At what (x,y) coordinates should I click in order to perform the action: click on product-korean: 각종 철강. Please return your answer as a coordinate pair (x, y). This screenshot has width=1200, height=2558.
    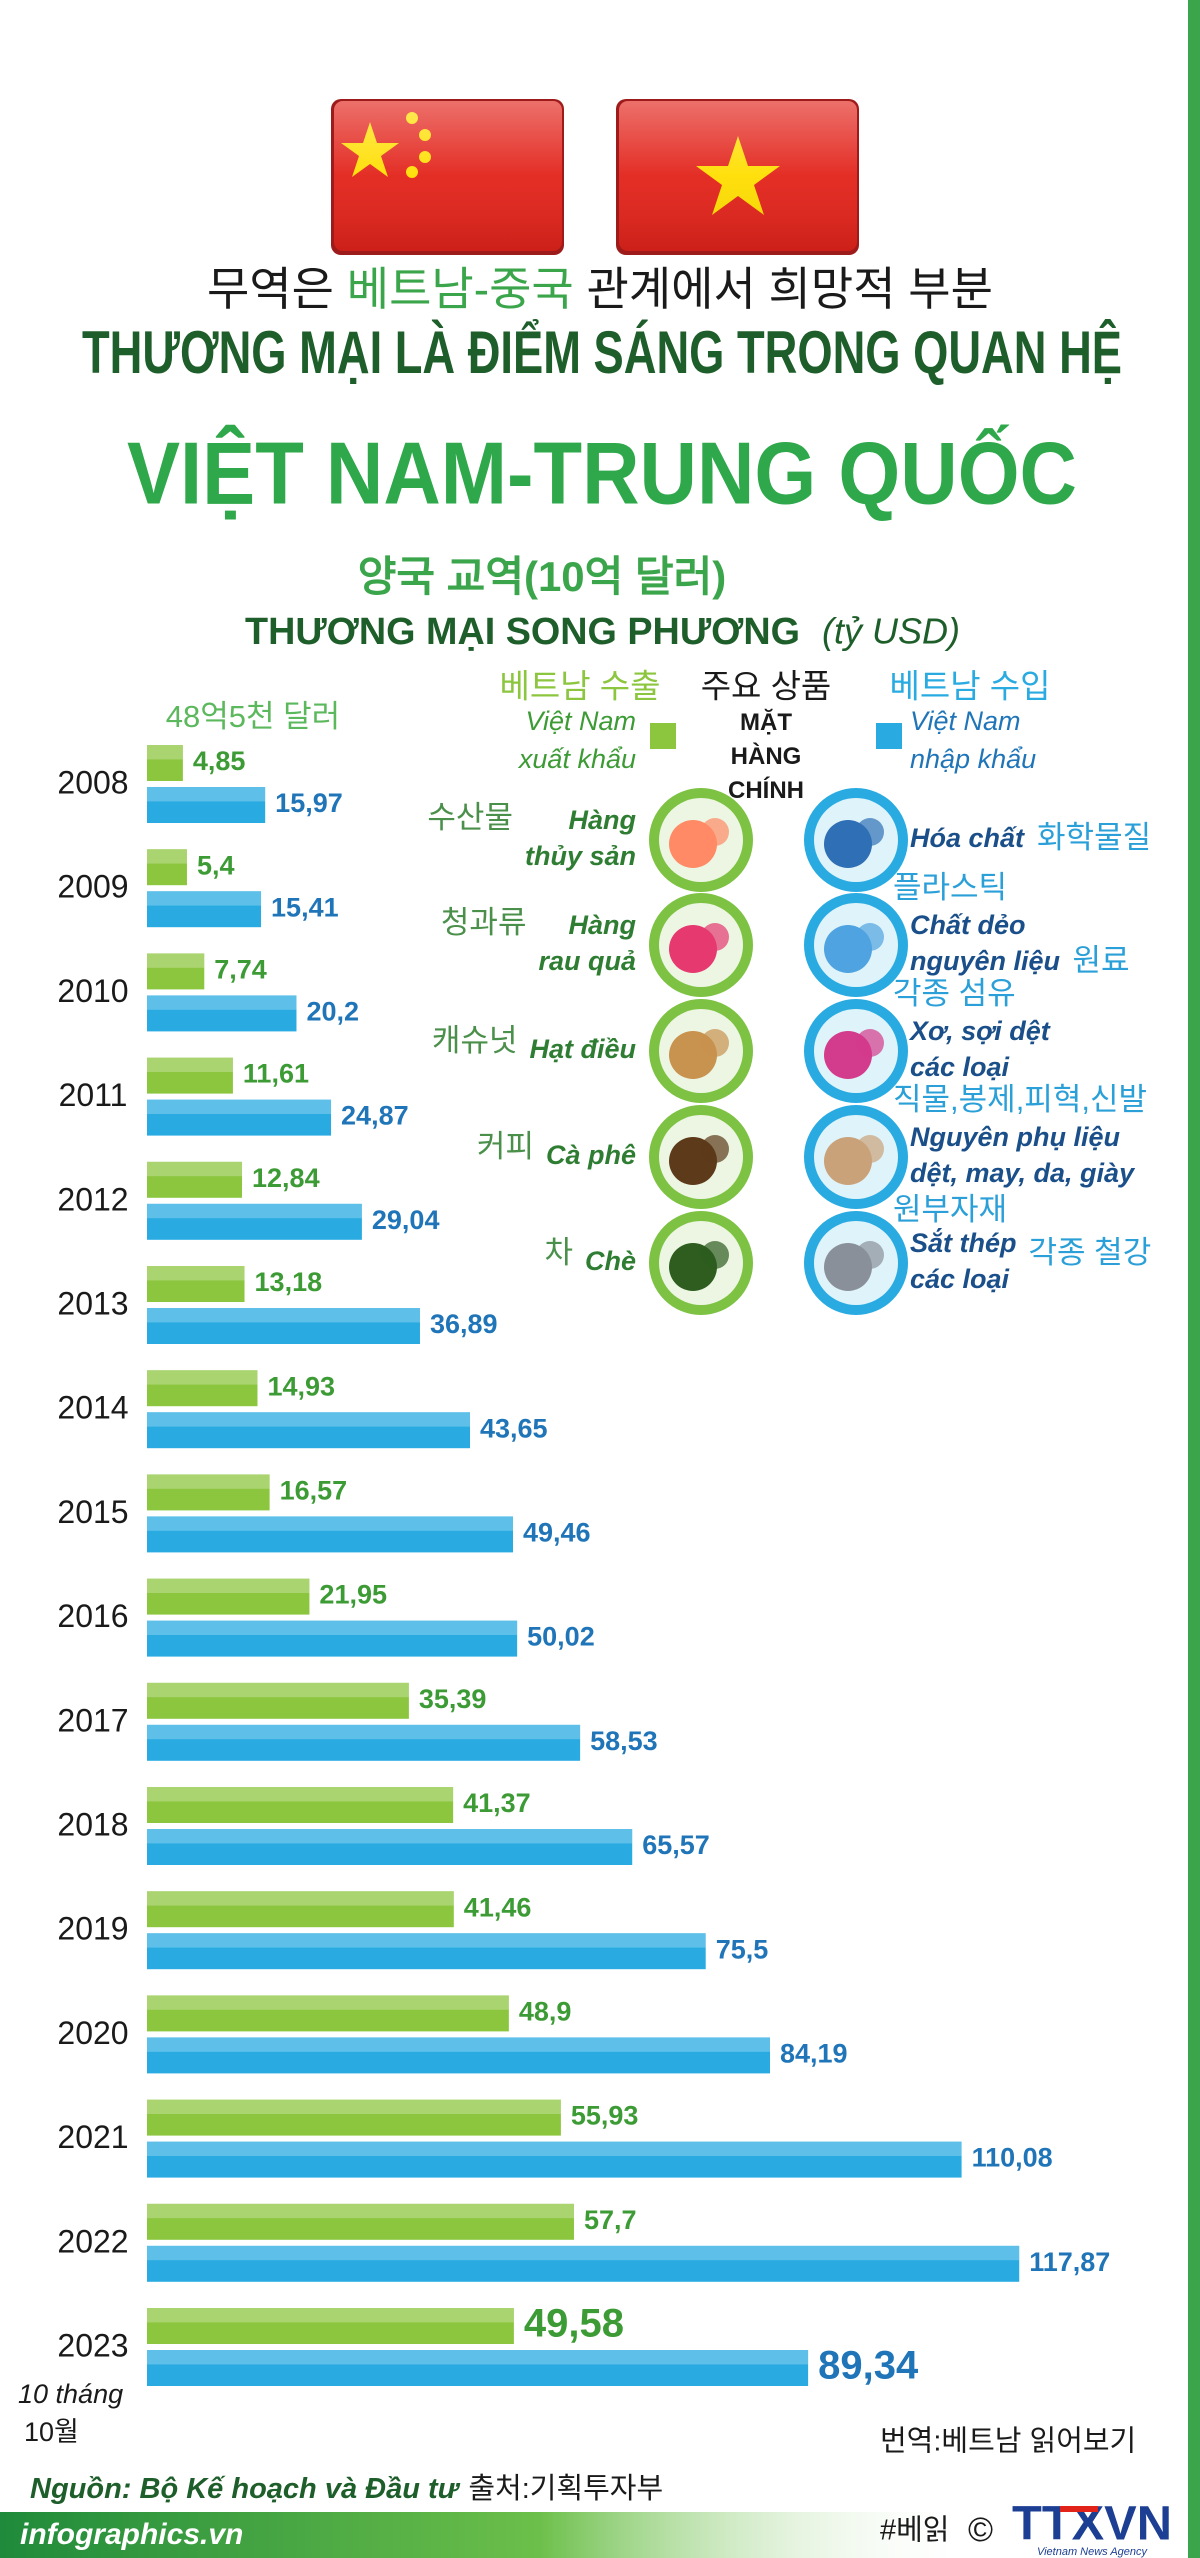
    Looking at the image, I should click on (1090, 1252).